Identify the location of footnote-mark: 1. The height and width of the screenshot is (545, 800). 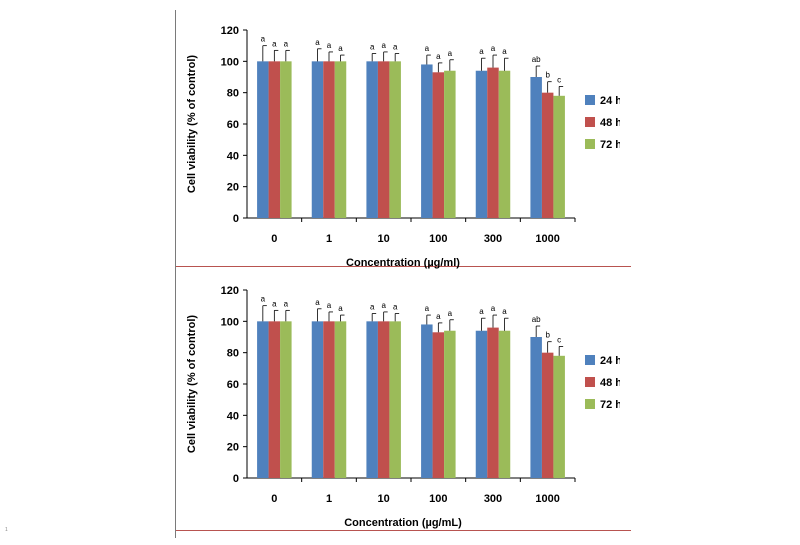
(6, 530).